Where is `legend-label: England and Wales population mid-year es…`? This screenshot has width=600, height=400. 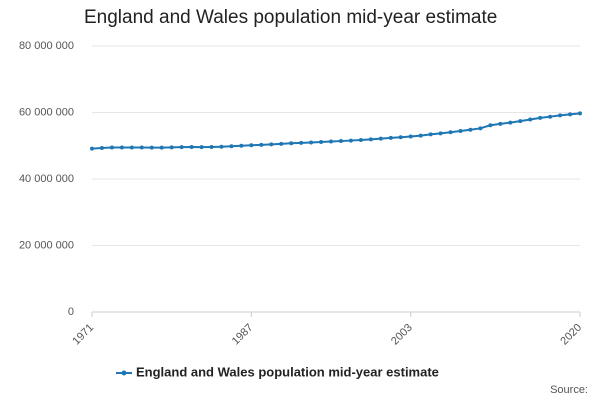 legend-label: England and Wales population mid-year es… is located at coordinates (287, 371).